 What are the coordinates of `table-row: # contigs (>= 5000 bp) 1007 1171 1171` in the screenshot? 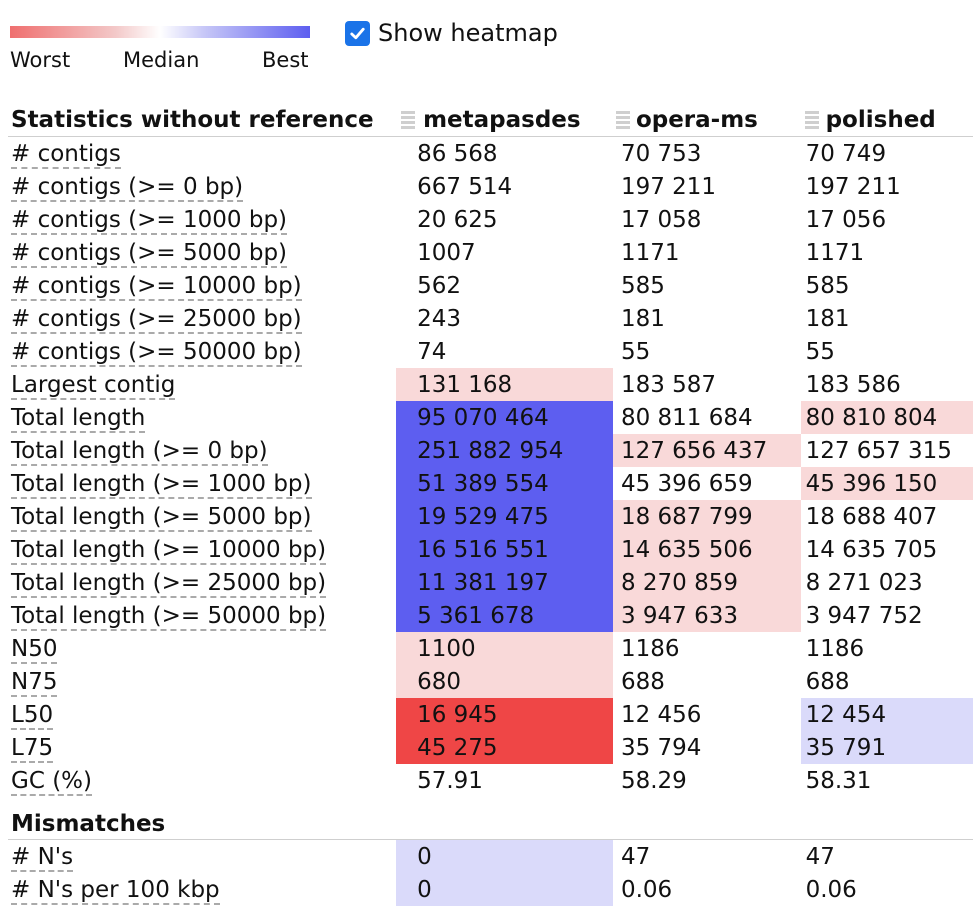 It's located at (490, 252).